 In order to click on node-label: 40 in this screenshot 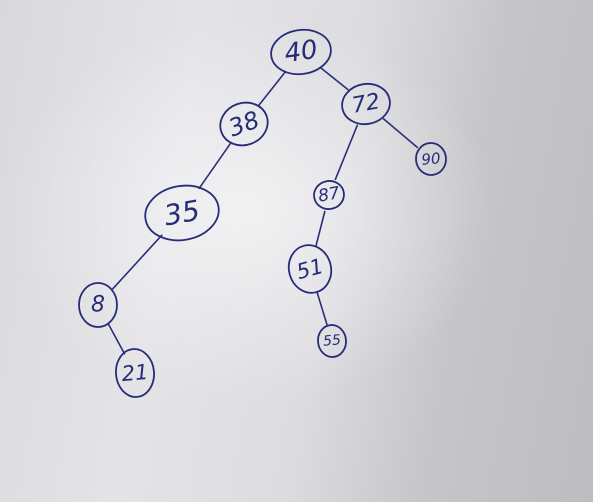, I will do `click(301, 52)`.